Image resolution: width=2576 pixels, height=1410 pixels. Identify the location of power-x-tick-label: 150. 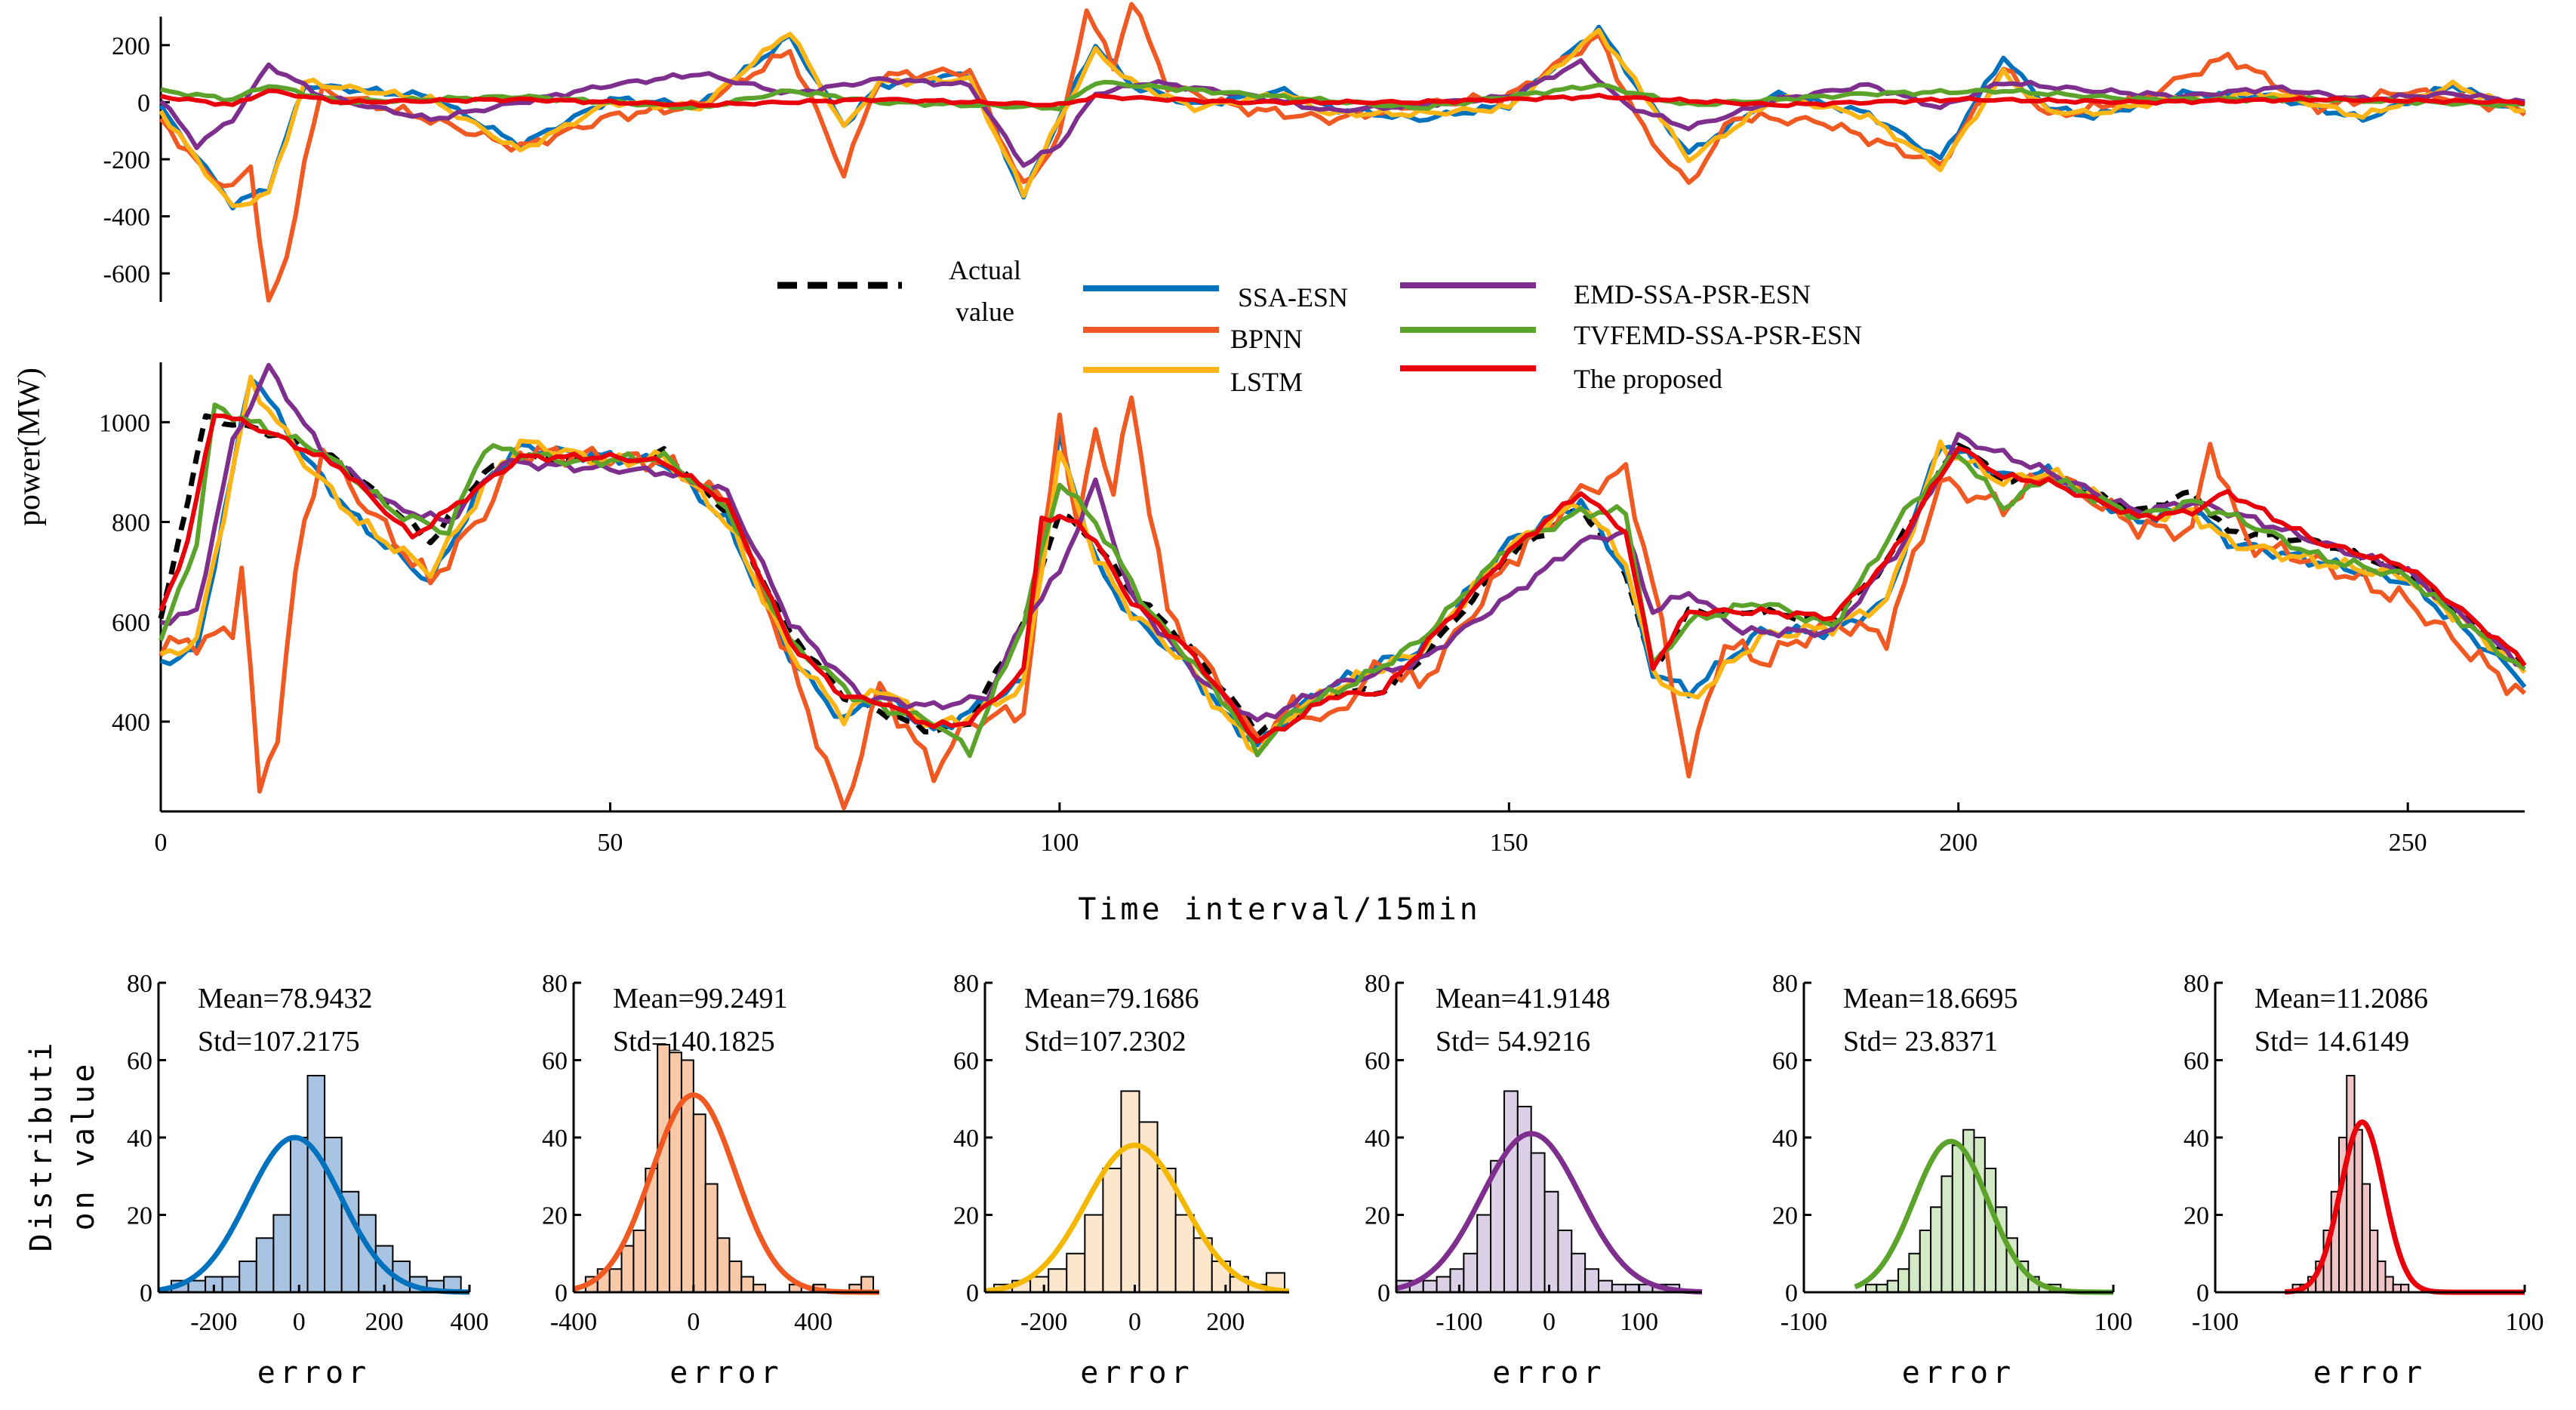
(1509, 843).